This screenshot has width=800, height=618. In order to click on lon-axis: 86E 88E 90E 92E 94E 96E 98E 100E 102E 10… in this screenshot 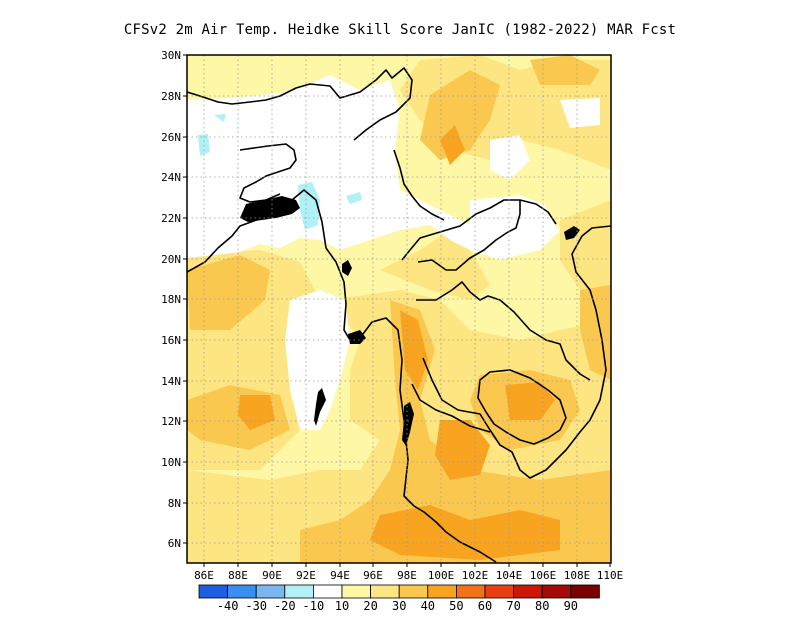, I will do `click(408, 575)`.